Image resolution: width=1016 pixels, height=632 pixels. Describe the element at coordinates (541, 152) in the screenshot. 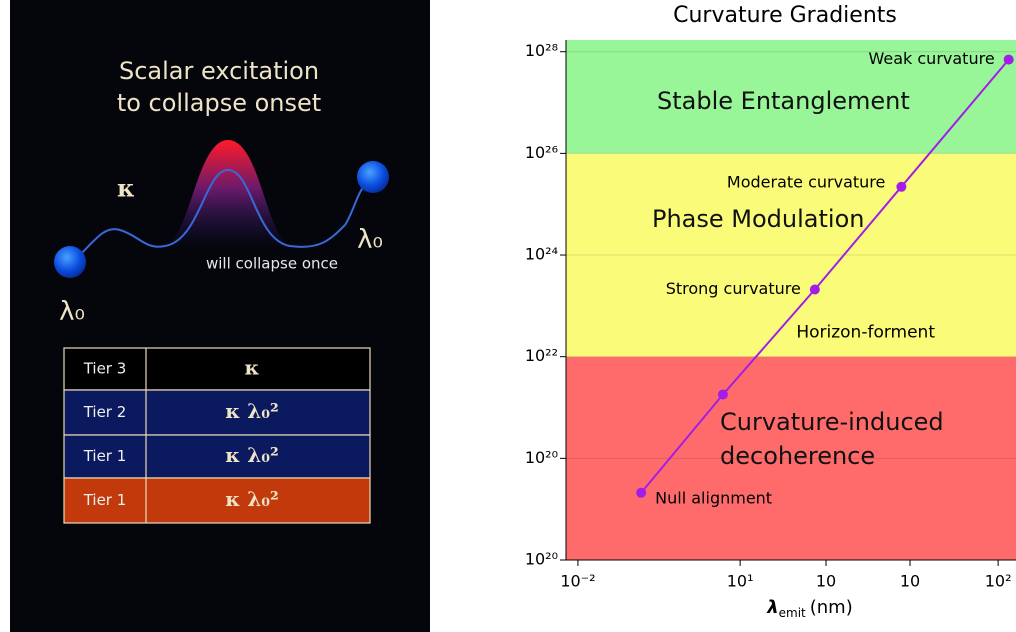

I see `y-tick-label: 10²⁶` at that location.